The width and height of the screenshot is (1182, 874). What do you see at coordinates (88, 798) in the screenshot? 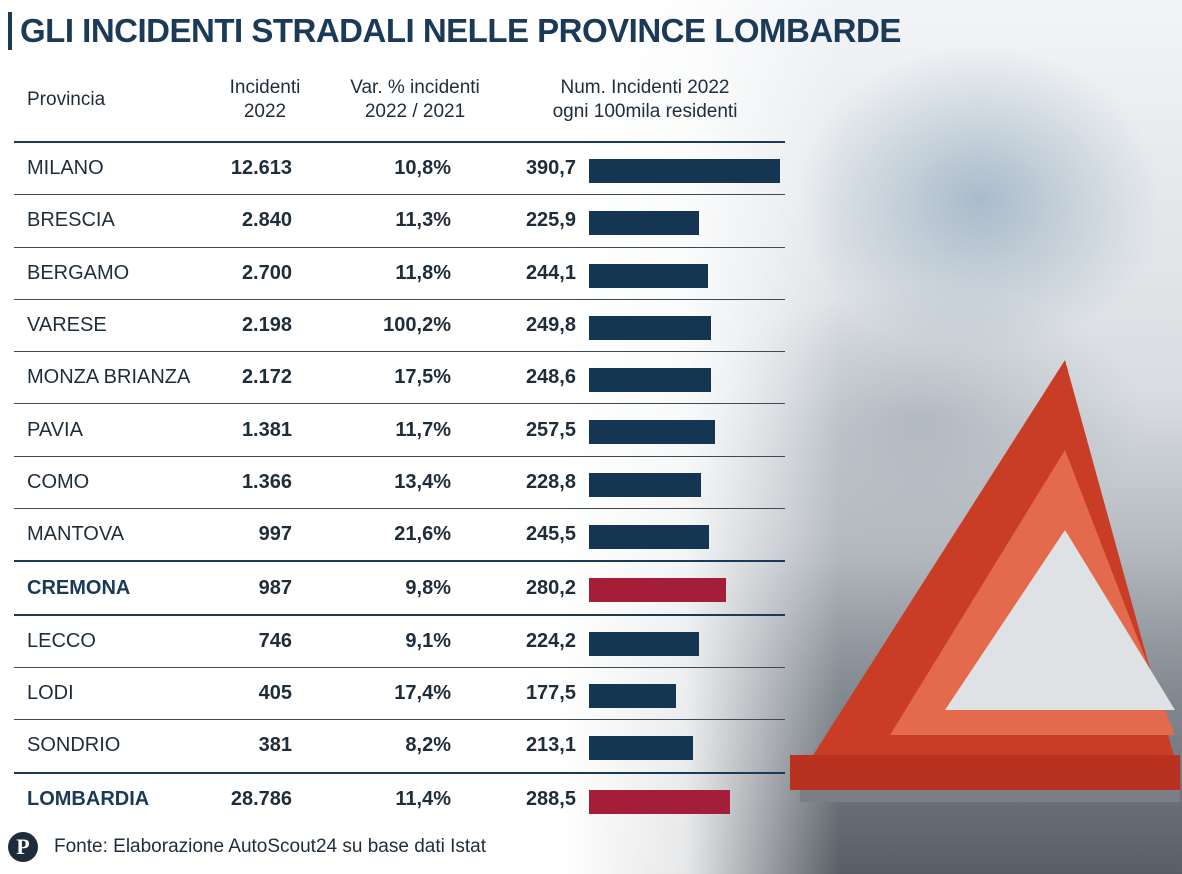
I see `province-name: LOMBARDIA` at bounding box center [88, 798].